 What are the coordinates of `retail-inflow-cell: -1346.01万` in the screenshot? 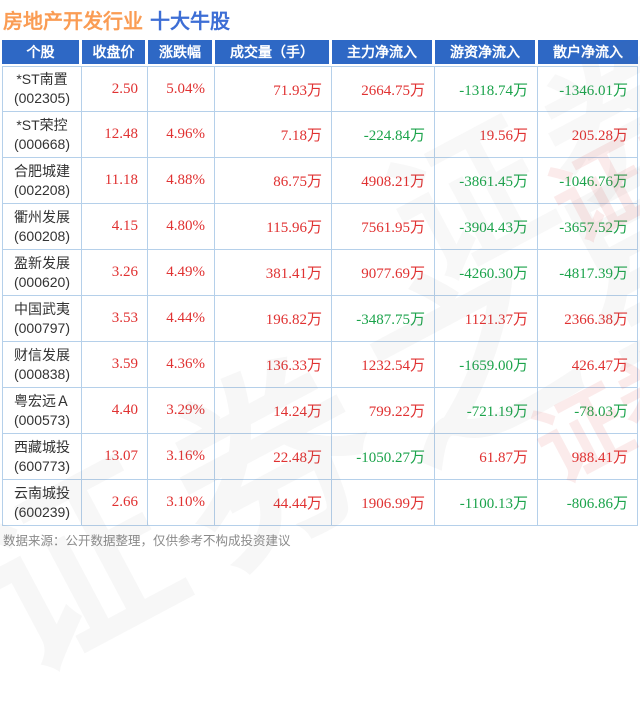 It's located at (588, 89).